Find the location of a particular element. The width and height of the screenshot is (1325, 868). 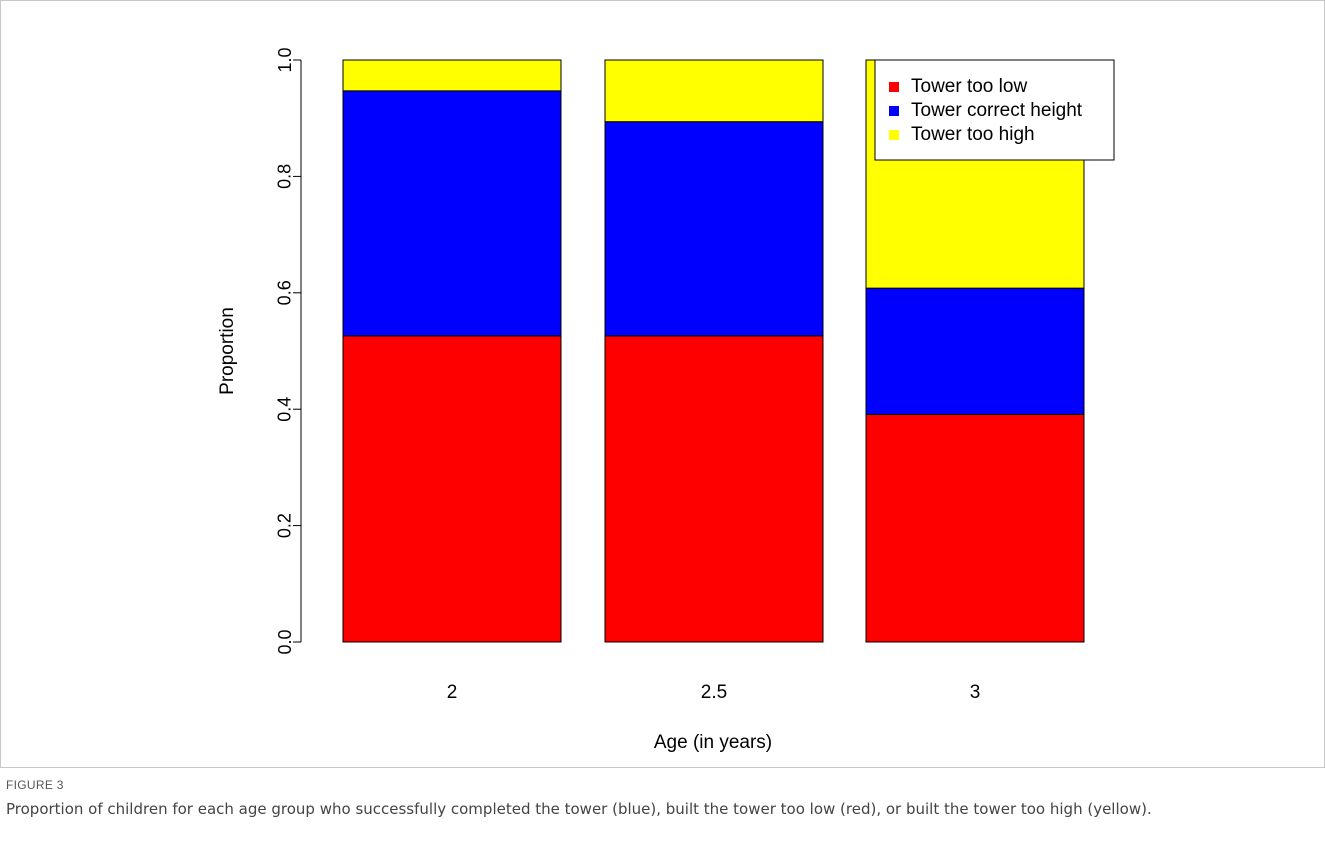

legend-label: Tower correct height is located at coordinates (997, 110).